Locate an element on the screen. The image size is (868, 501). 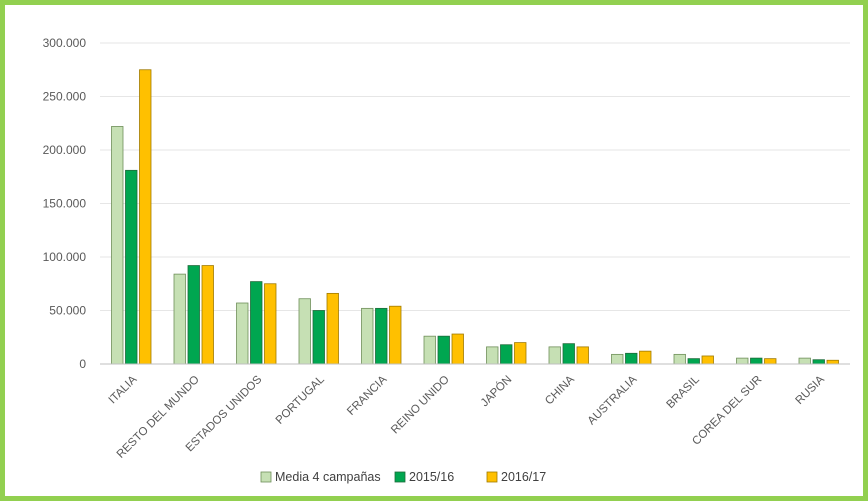
legend-label: Media 4 campañas is located at coordinates (328, 477).